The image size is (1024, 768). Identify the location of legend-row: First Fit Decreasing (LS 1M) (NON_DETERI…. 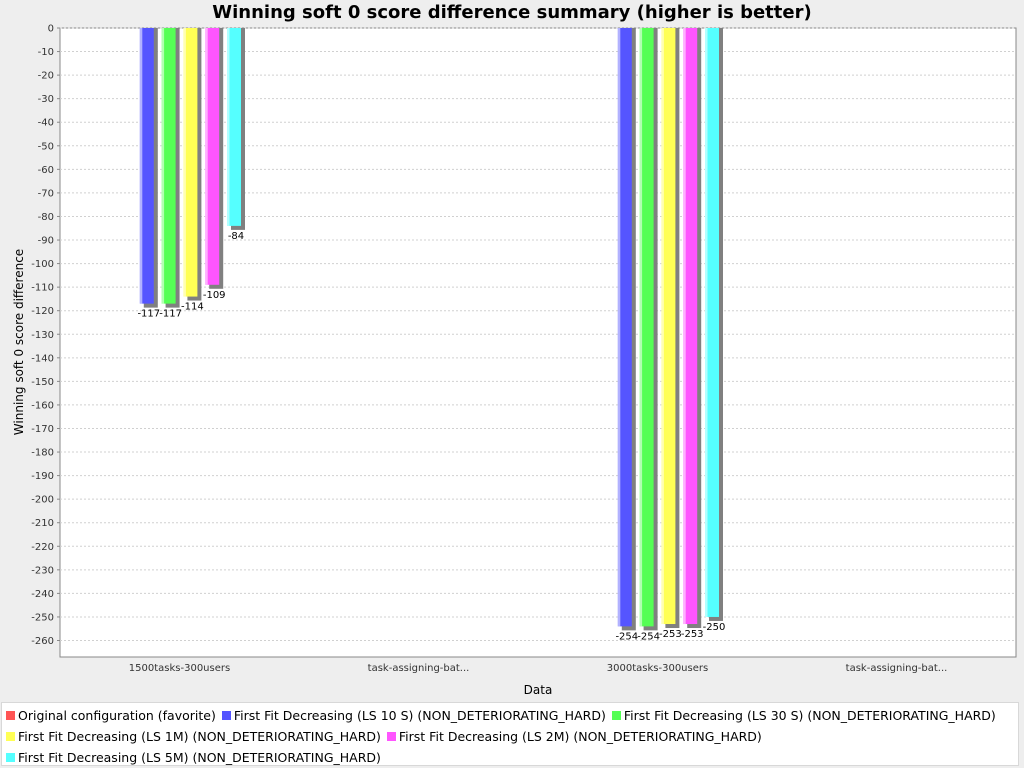
(510, 736).